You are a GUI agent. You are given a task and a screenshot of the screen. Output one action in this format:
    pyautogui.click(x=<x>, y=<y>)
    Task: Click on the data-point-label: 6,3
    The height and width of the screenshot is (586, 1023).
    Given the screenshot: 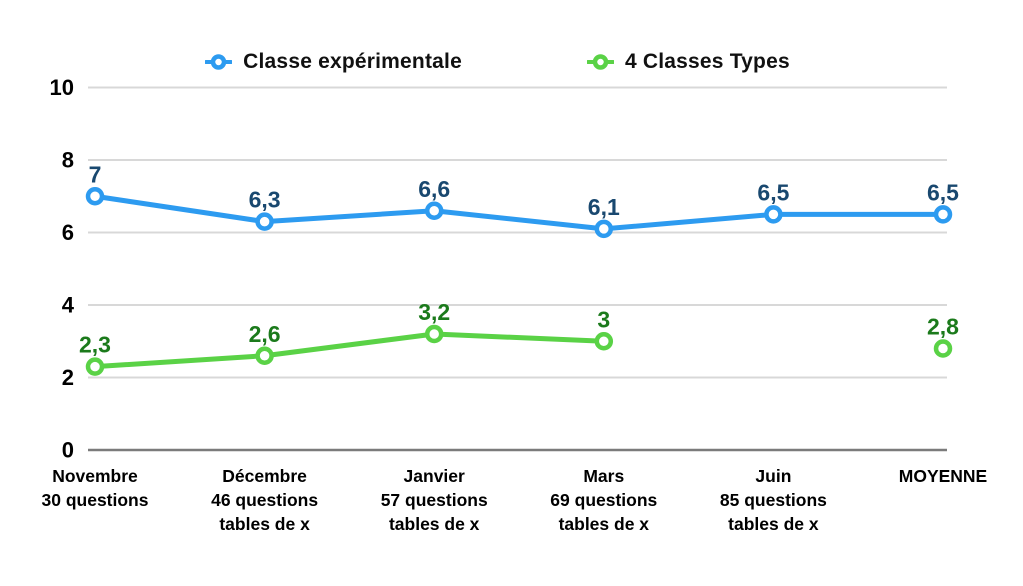 What is the action you would take?
    pyautogui.click(x=265, y=200)
    